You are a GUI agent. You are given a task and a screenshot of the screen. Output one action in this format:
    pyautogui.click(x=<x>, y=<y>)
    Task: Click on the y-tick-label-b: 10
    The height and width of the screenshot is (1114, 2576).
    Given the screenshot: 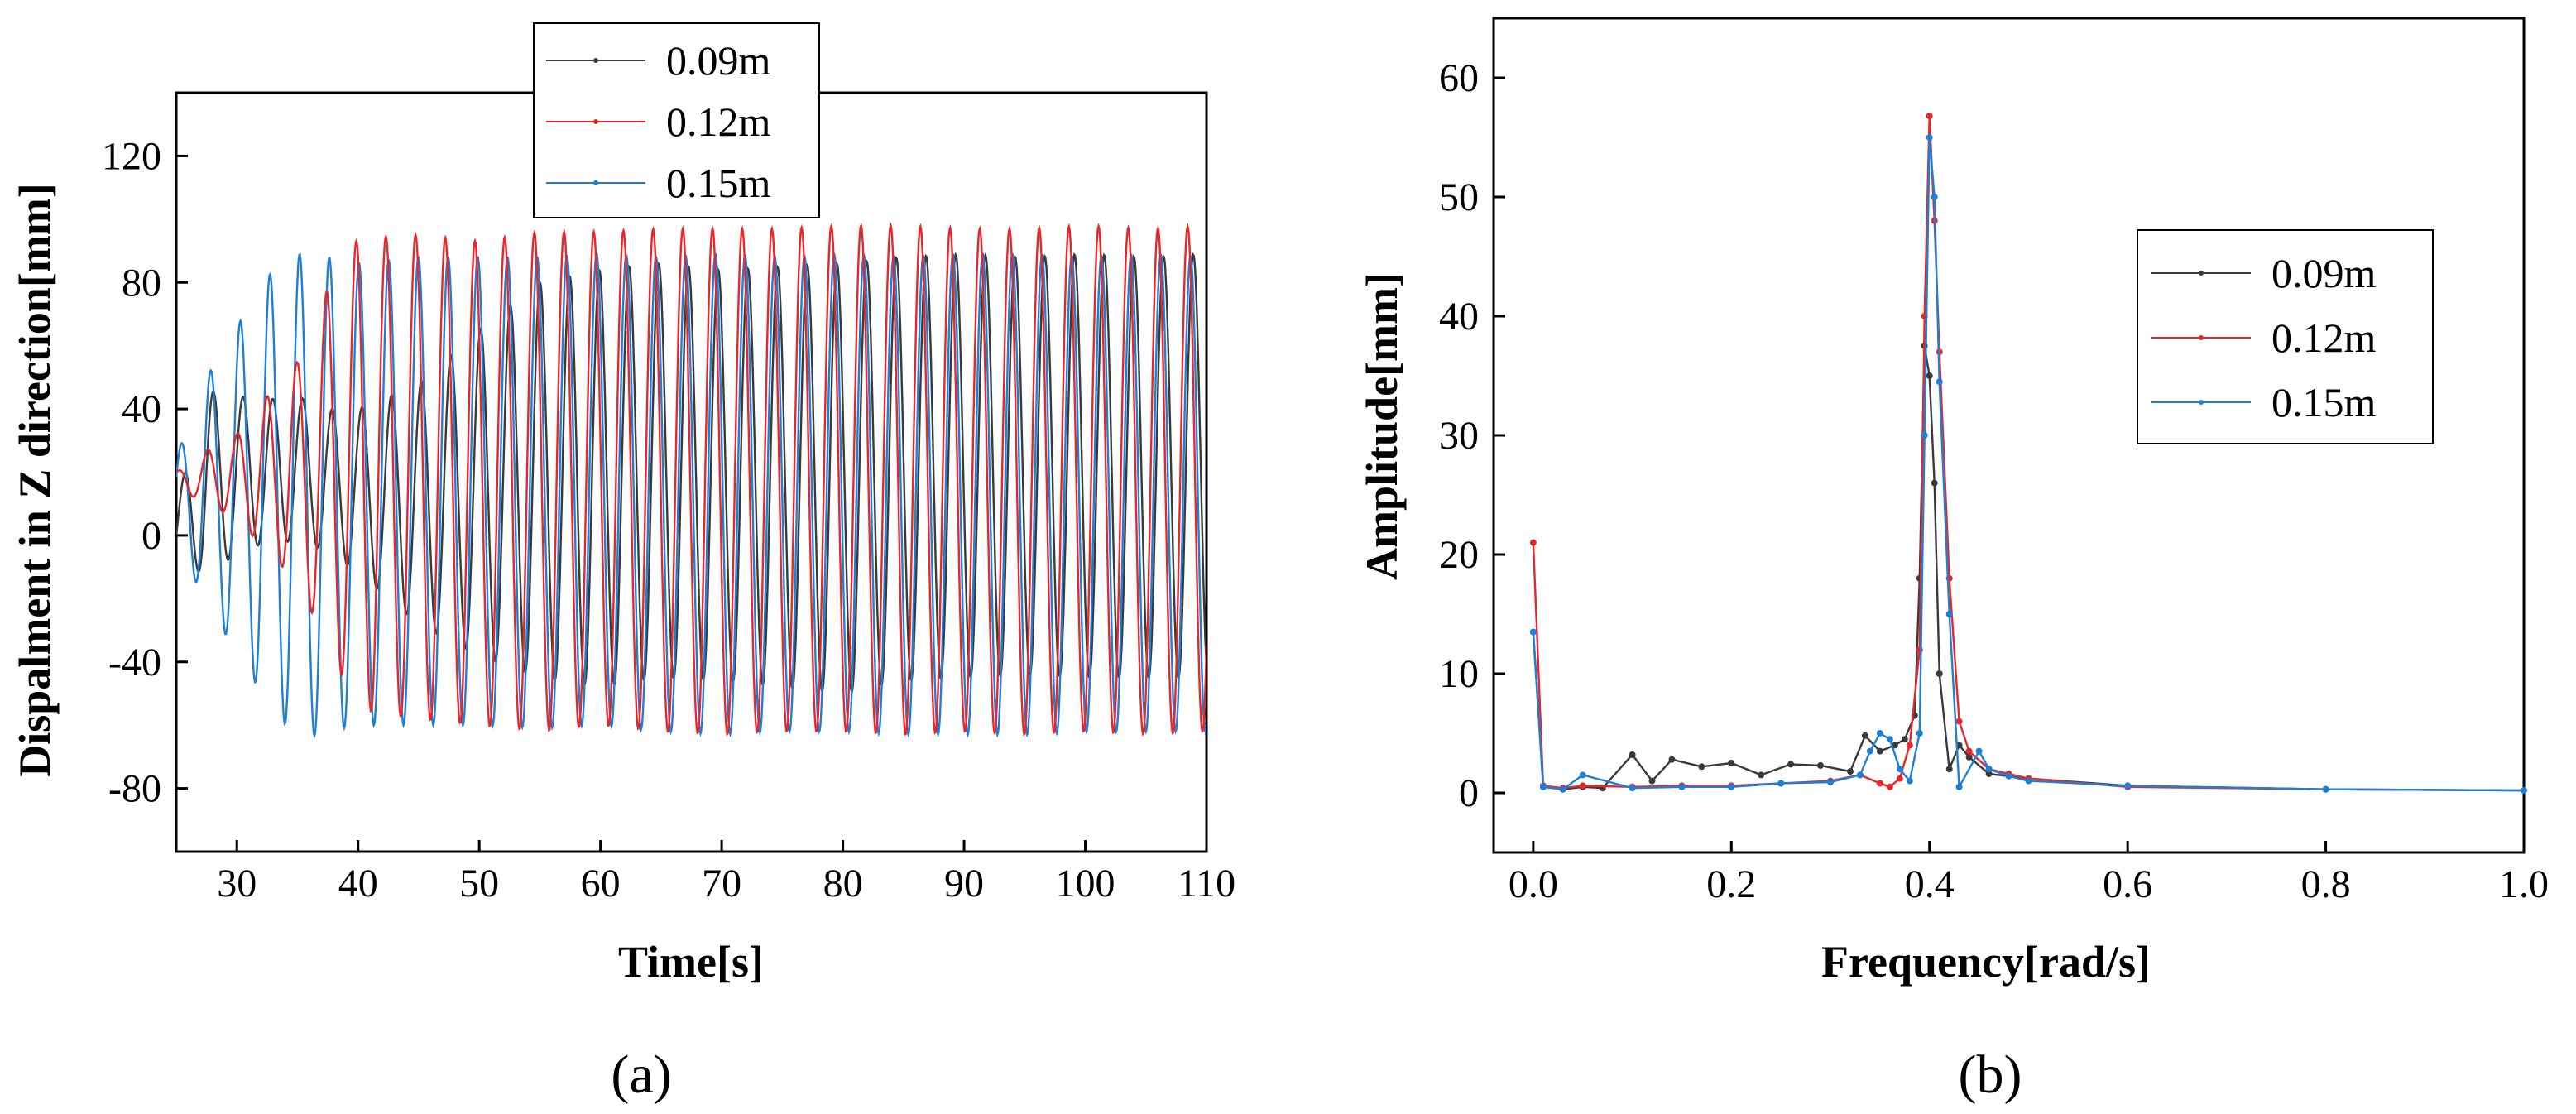 What is the action you would take?
    pyautogui.click(x=1459, y=674)
    